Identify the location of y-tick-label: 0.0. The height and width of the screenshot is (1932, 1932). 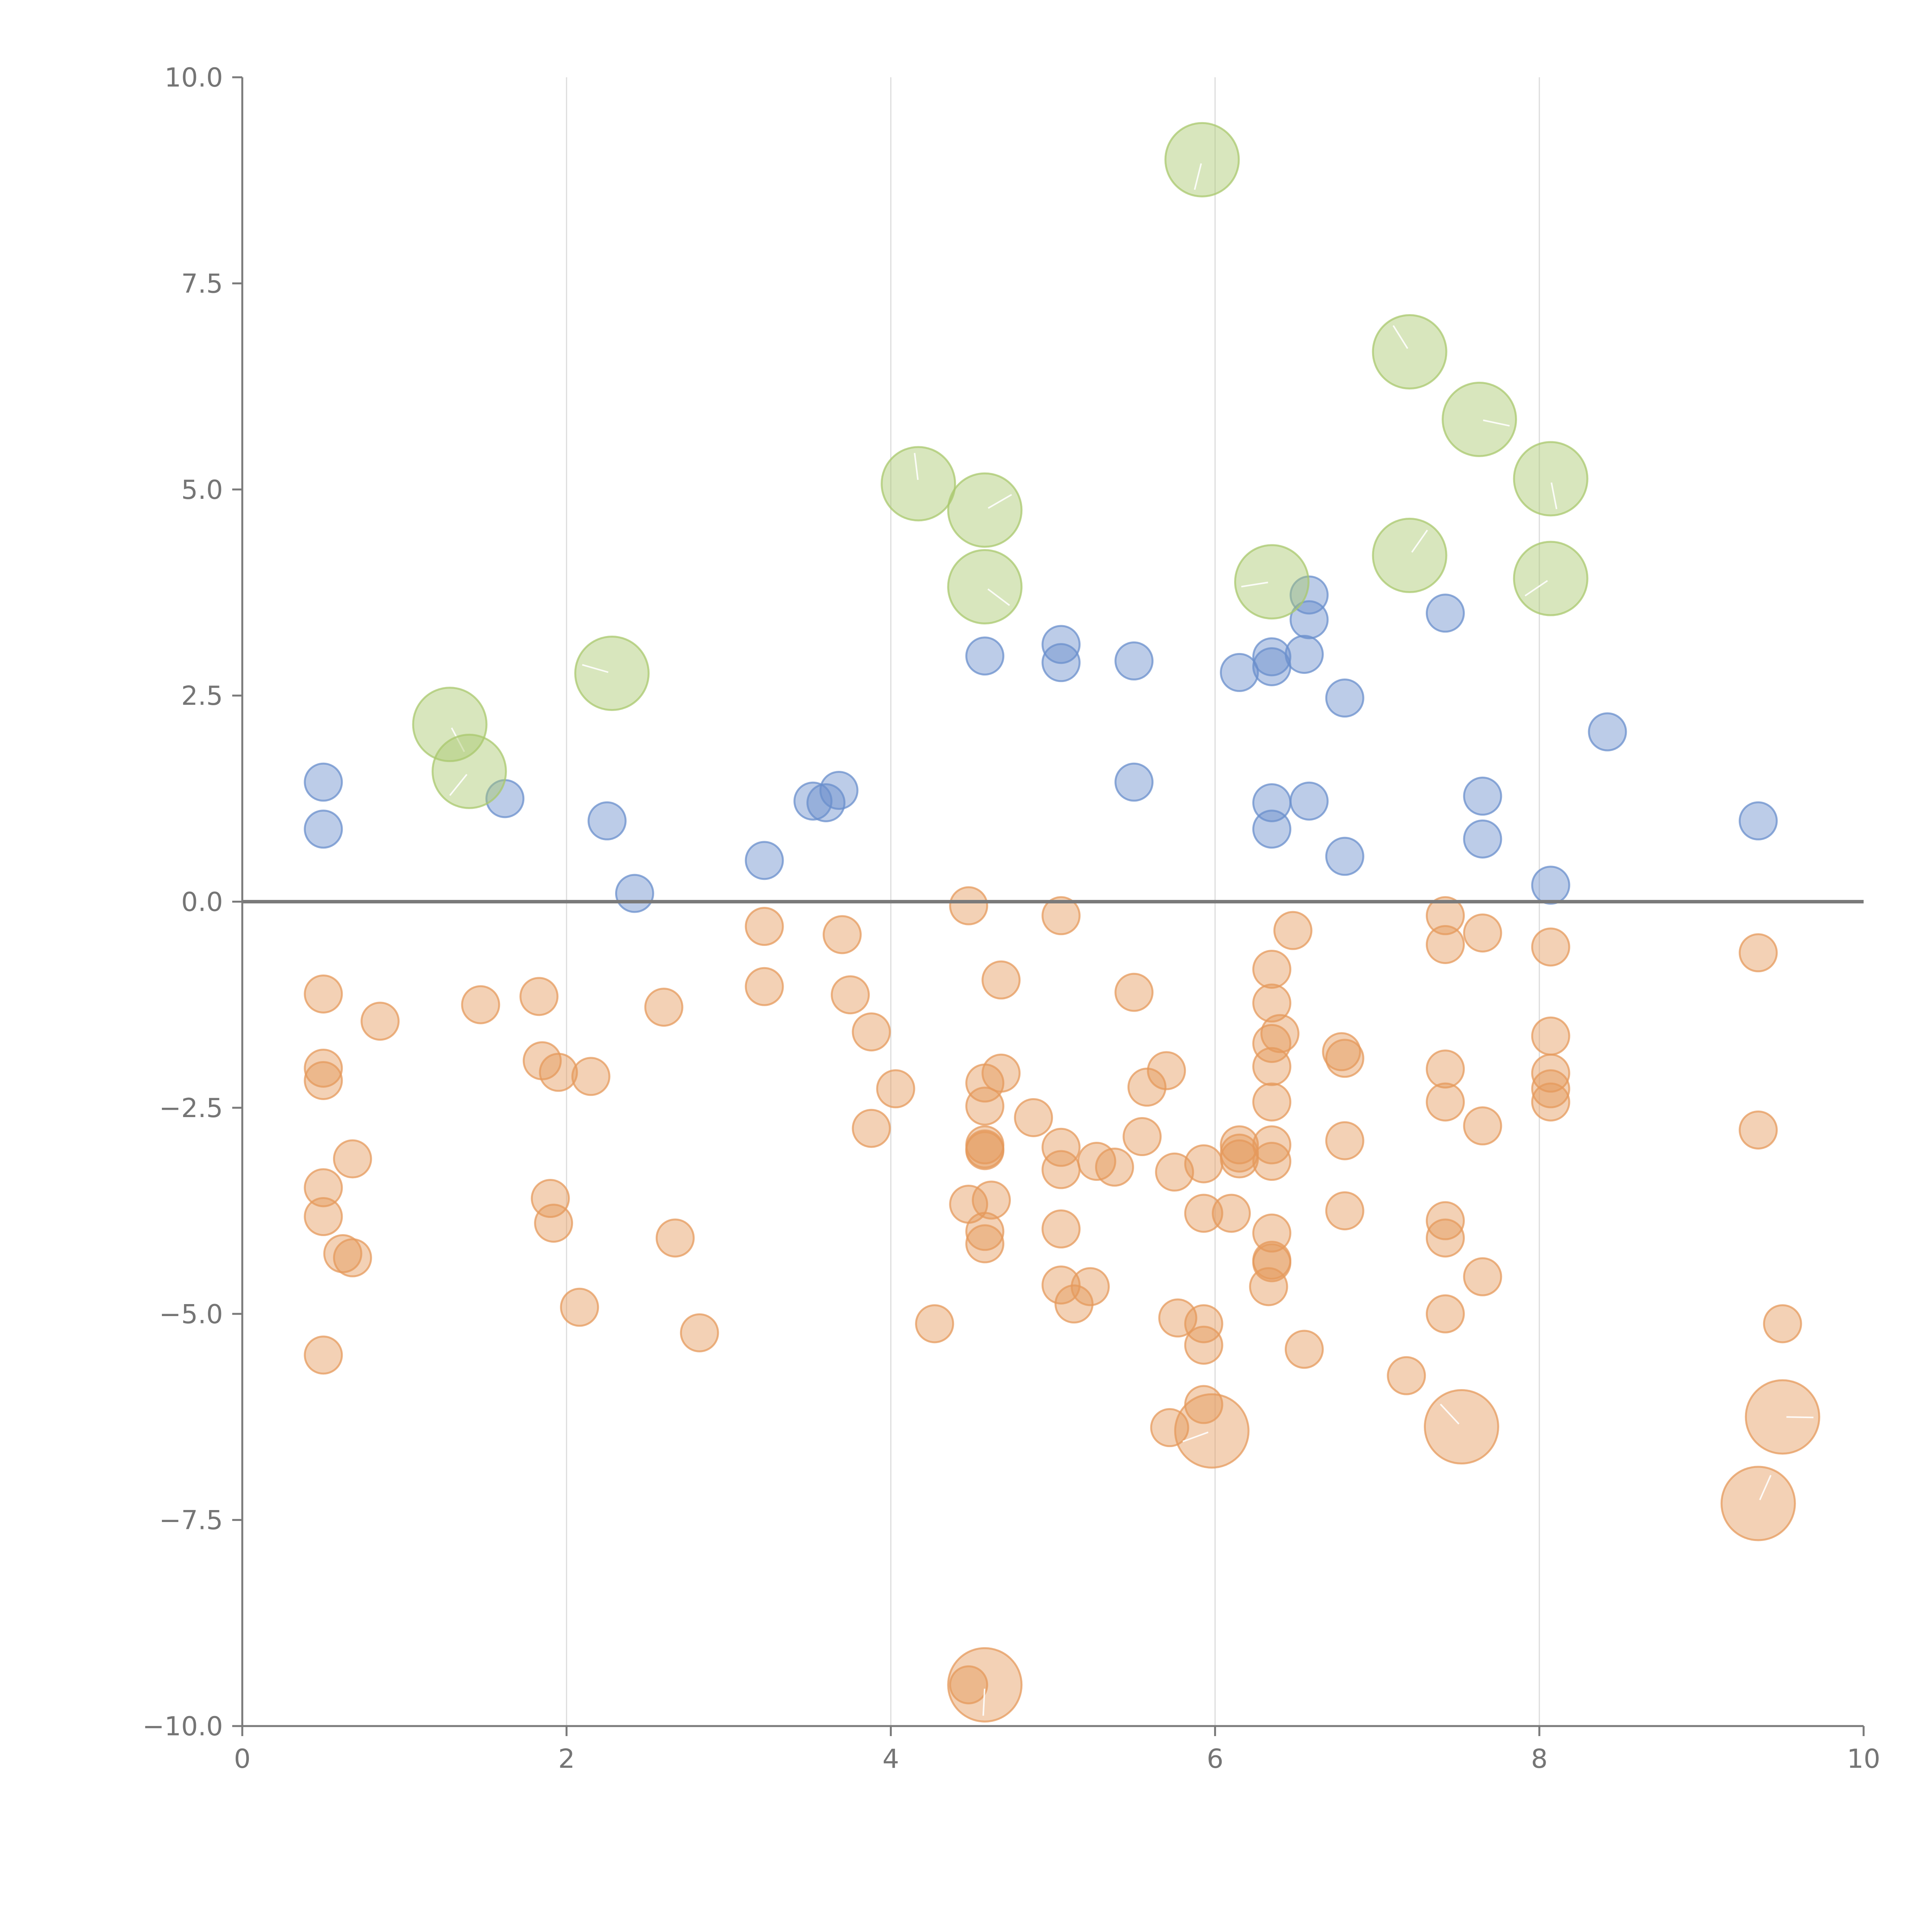
(202, 903).